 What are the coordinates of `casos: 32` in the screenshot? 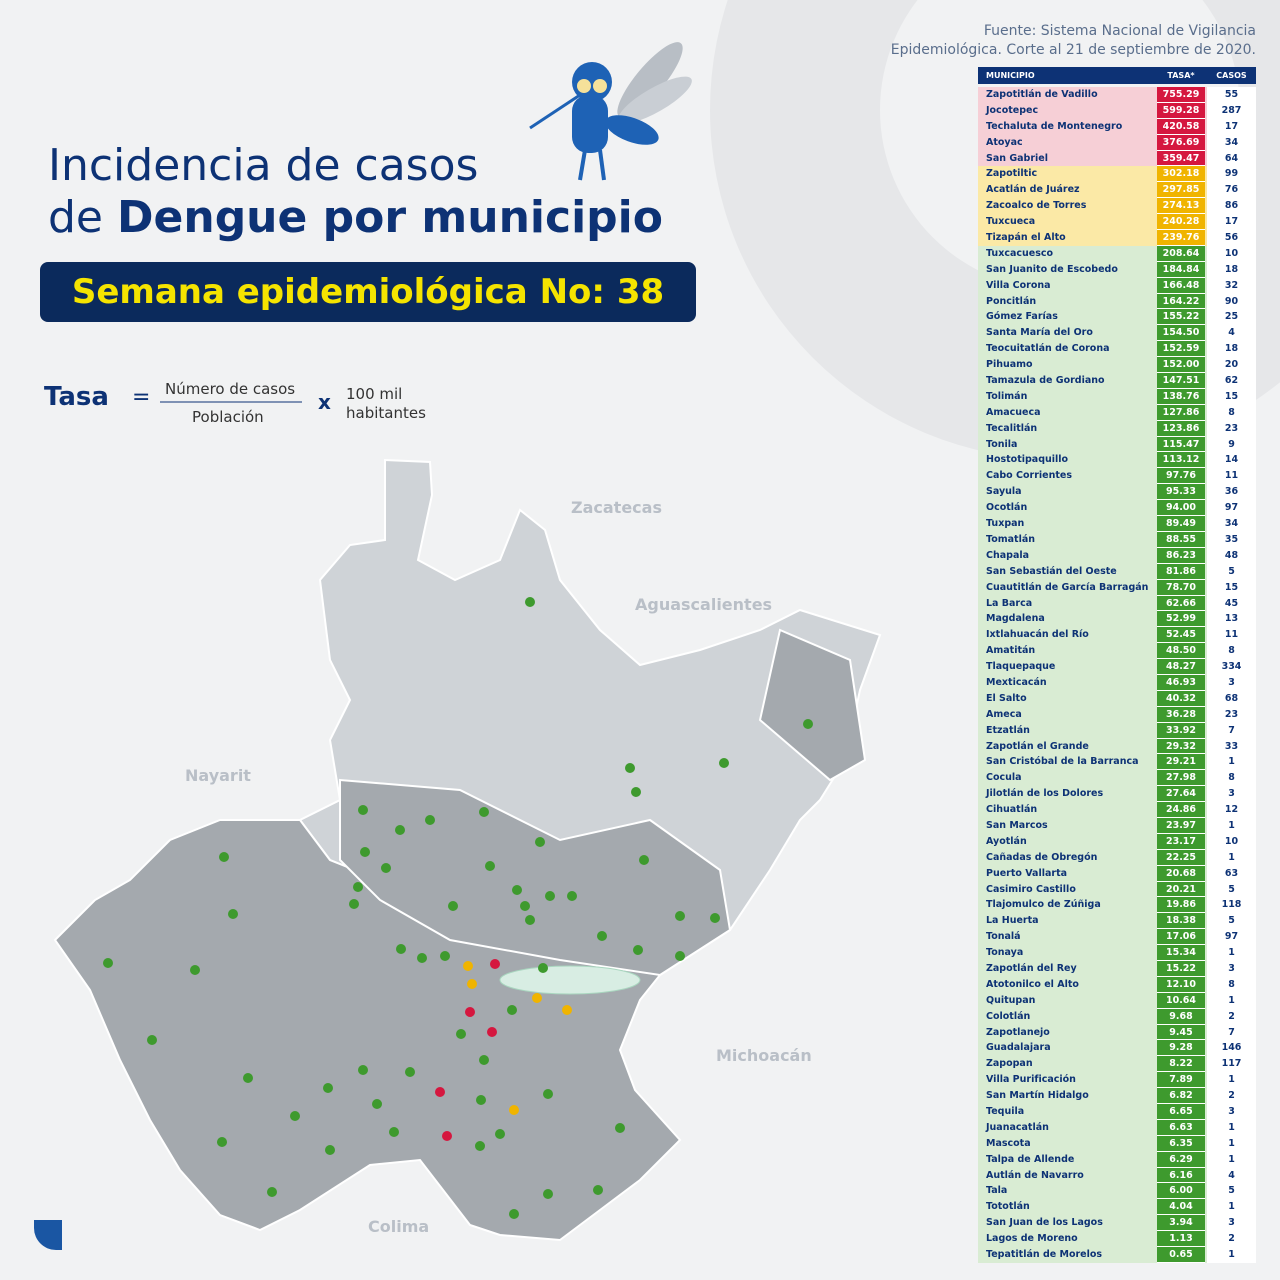 It's located at (1231, 285).